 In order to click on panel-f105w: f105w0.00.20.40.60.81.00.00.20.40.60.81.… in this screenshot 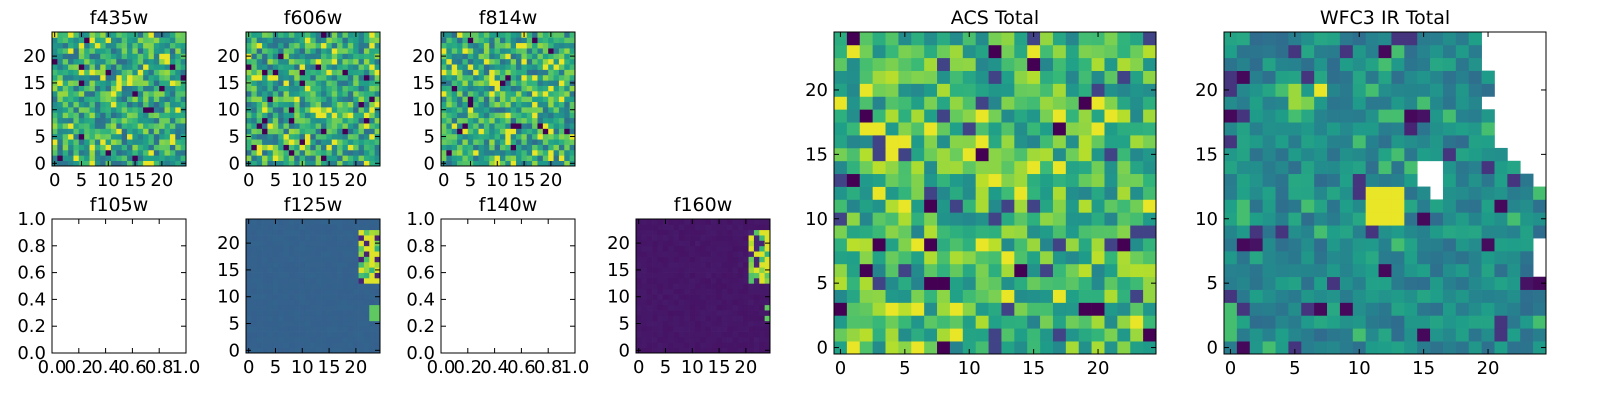, I will do `click(108, 286)`.